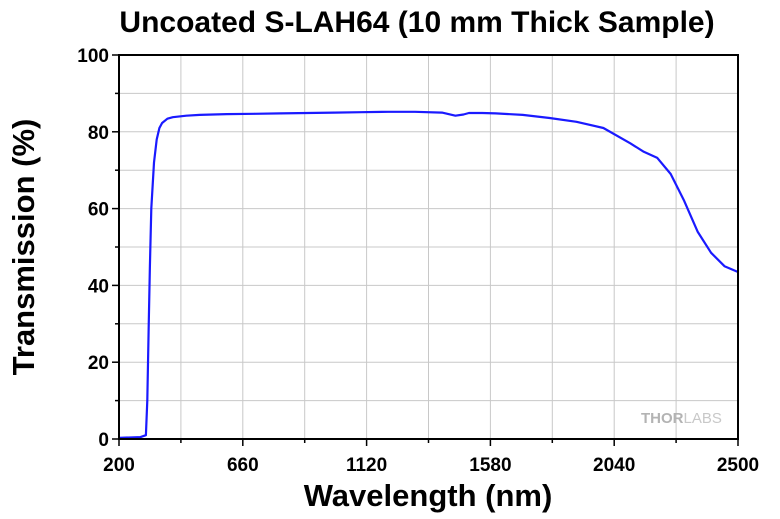 This screenshot has height=519, width=780. Describe the element at coordinates (614, 465) in the screenshot. I see `x-tick-label: 2040` at that location.